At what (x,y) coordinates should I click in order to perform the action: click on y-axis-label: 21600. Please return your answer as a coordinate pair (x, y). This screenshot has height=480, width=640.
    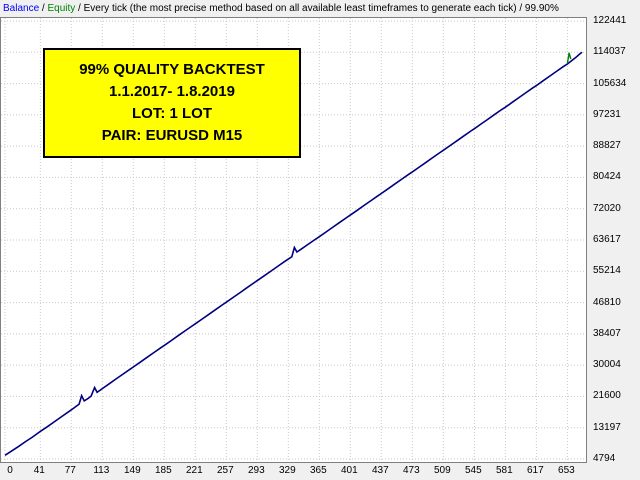
    Looking at the image, I should click on (607, 396).